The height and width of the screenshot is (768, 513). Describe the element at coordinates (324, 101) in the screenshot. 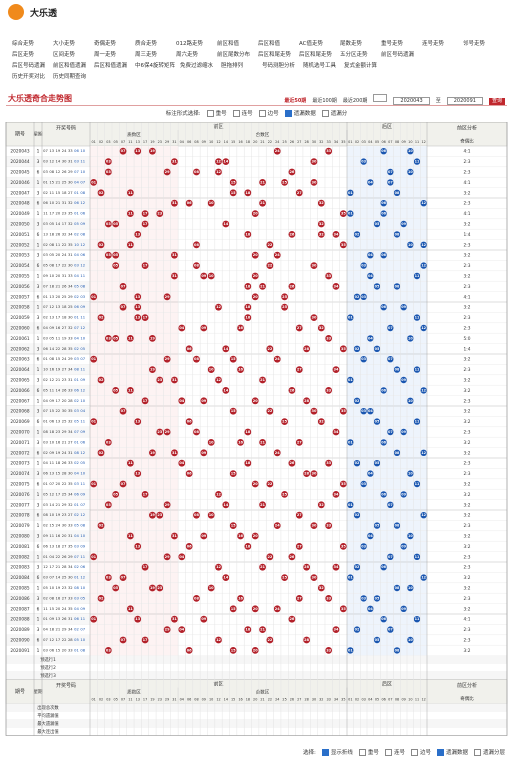

I see `recent-link: 最近100期` at that location.